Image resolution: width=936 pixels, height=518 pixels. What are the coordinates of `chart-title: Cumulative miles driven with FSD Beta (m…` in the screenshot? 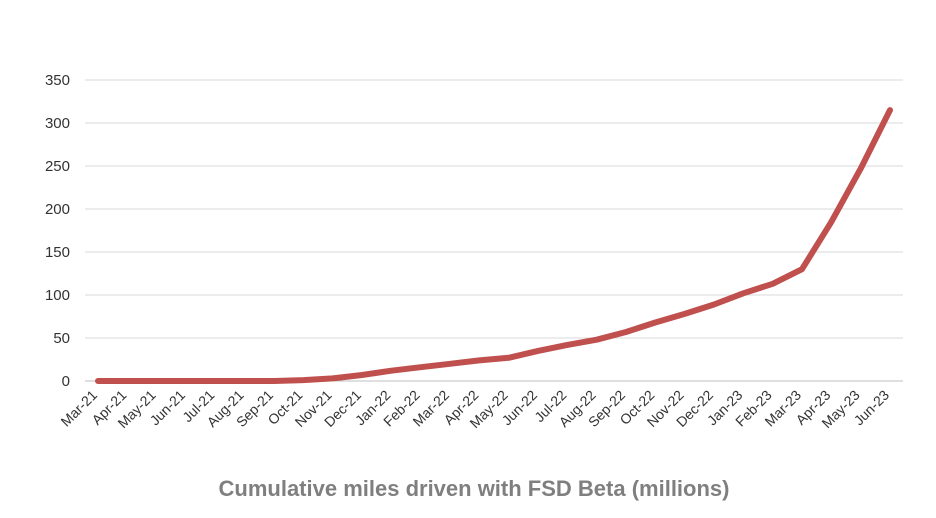 It's located at (474, 488).